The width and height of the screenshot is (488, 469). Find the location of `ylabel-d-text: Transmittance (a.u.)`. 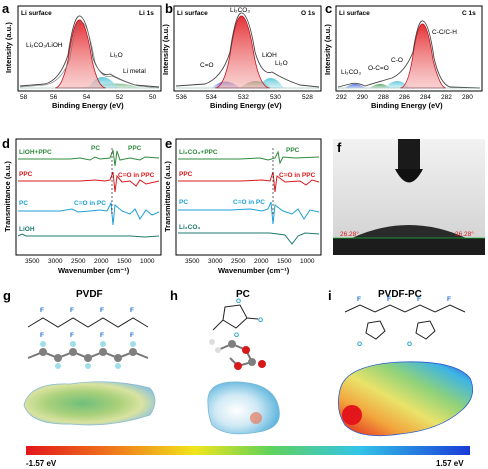

ylabel-d-text: Transmittance (a.u.) is located at coordinates (7, 196).